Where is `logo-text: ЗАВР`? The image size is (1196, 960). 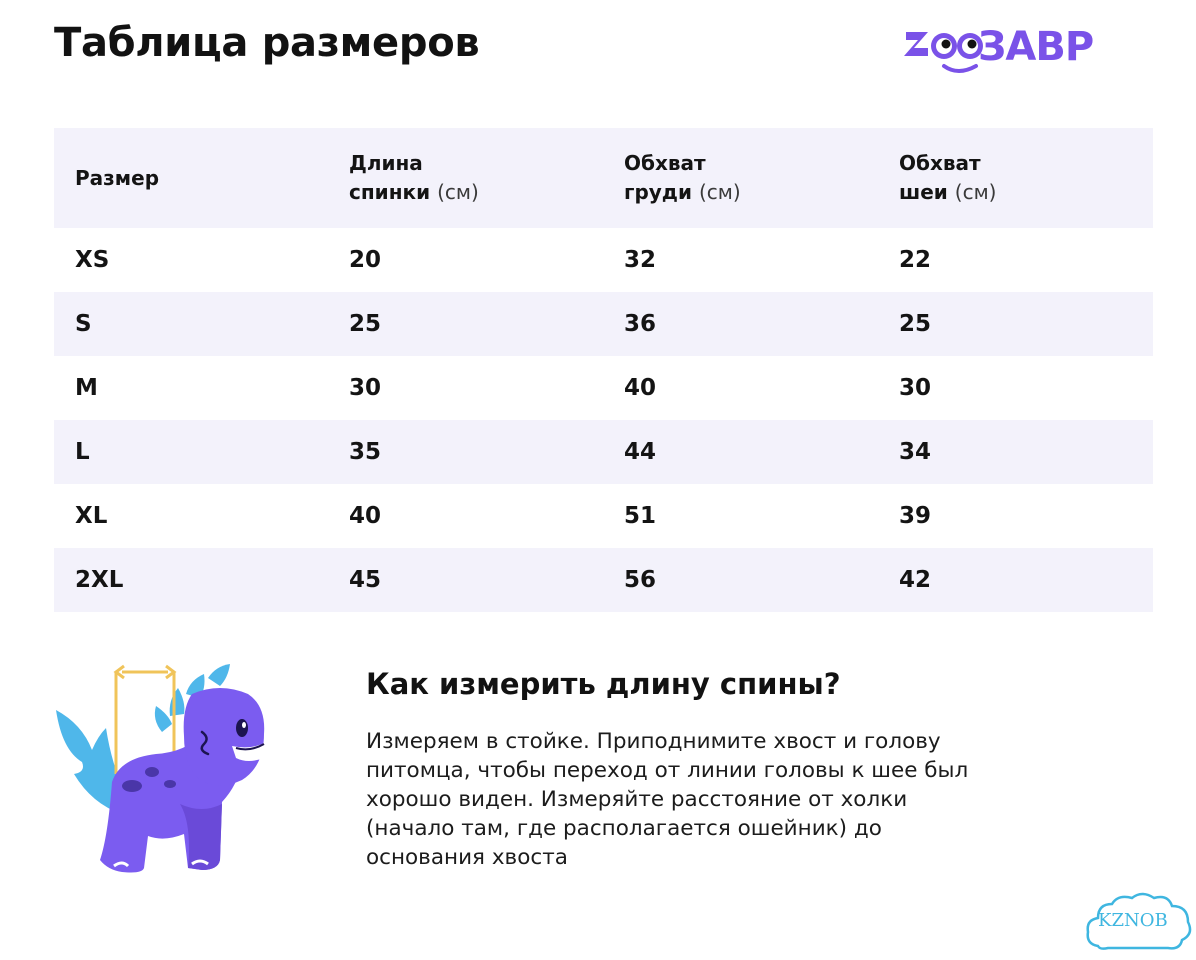 logo-text: ЗАВР is located at coordinates (1036, 47).